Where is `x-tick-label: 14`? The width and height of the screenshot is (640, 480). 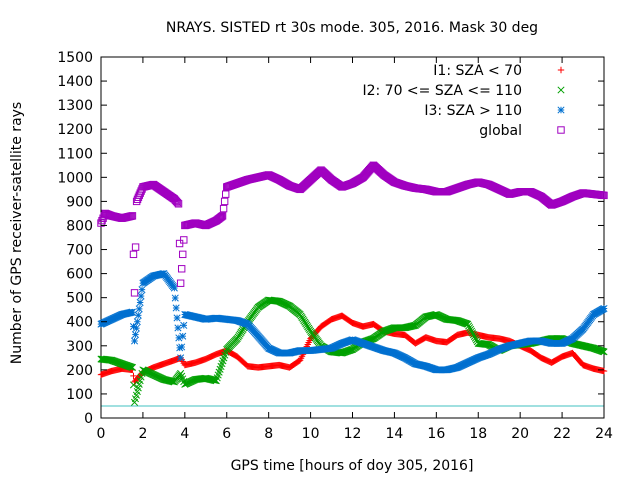 x-tick-label: 14 is located at coordinates (395, 434).